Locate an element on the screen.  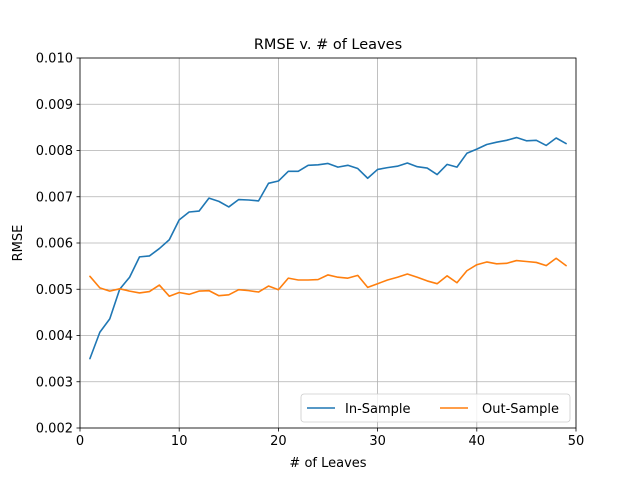
legend-label-in-sample: In-Sample is located at coordinates (378, 409).